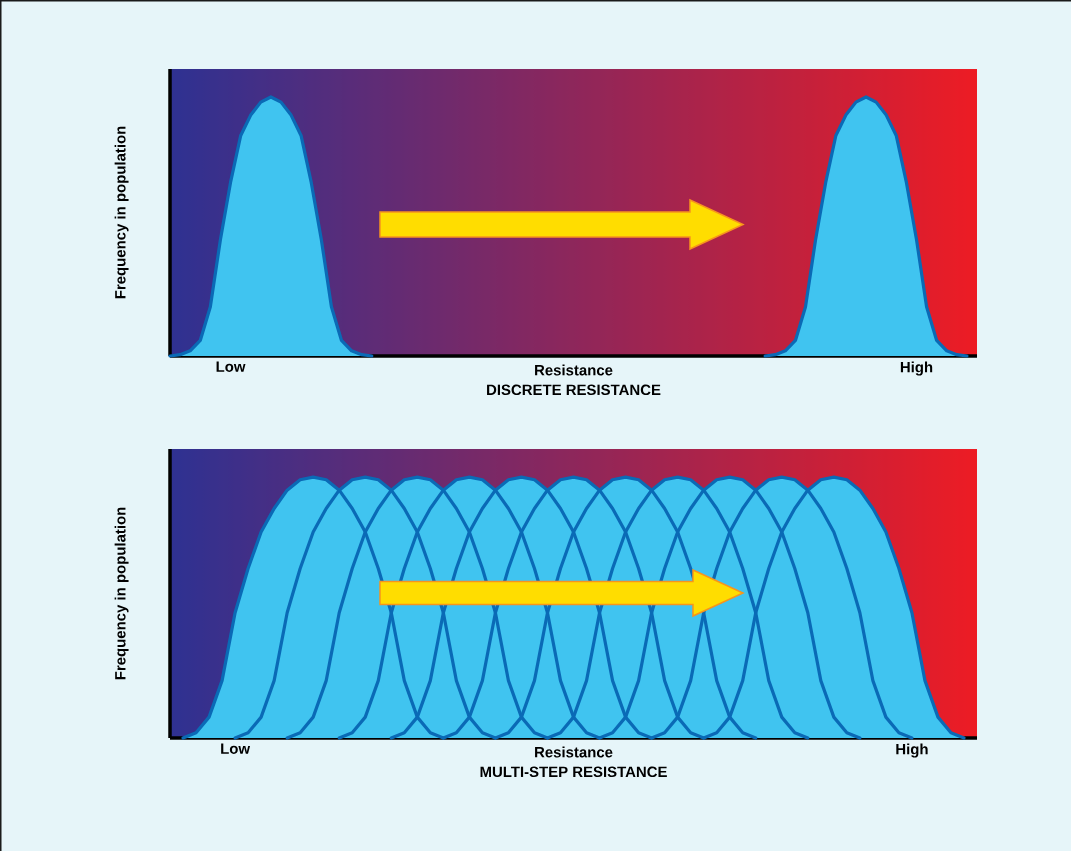 Image resolution: width=1071 pixels, height=851 pixels. I want to click on text: MULTI-STEP RESISTANCE, so click(573, 772).